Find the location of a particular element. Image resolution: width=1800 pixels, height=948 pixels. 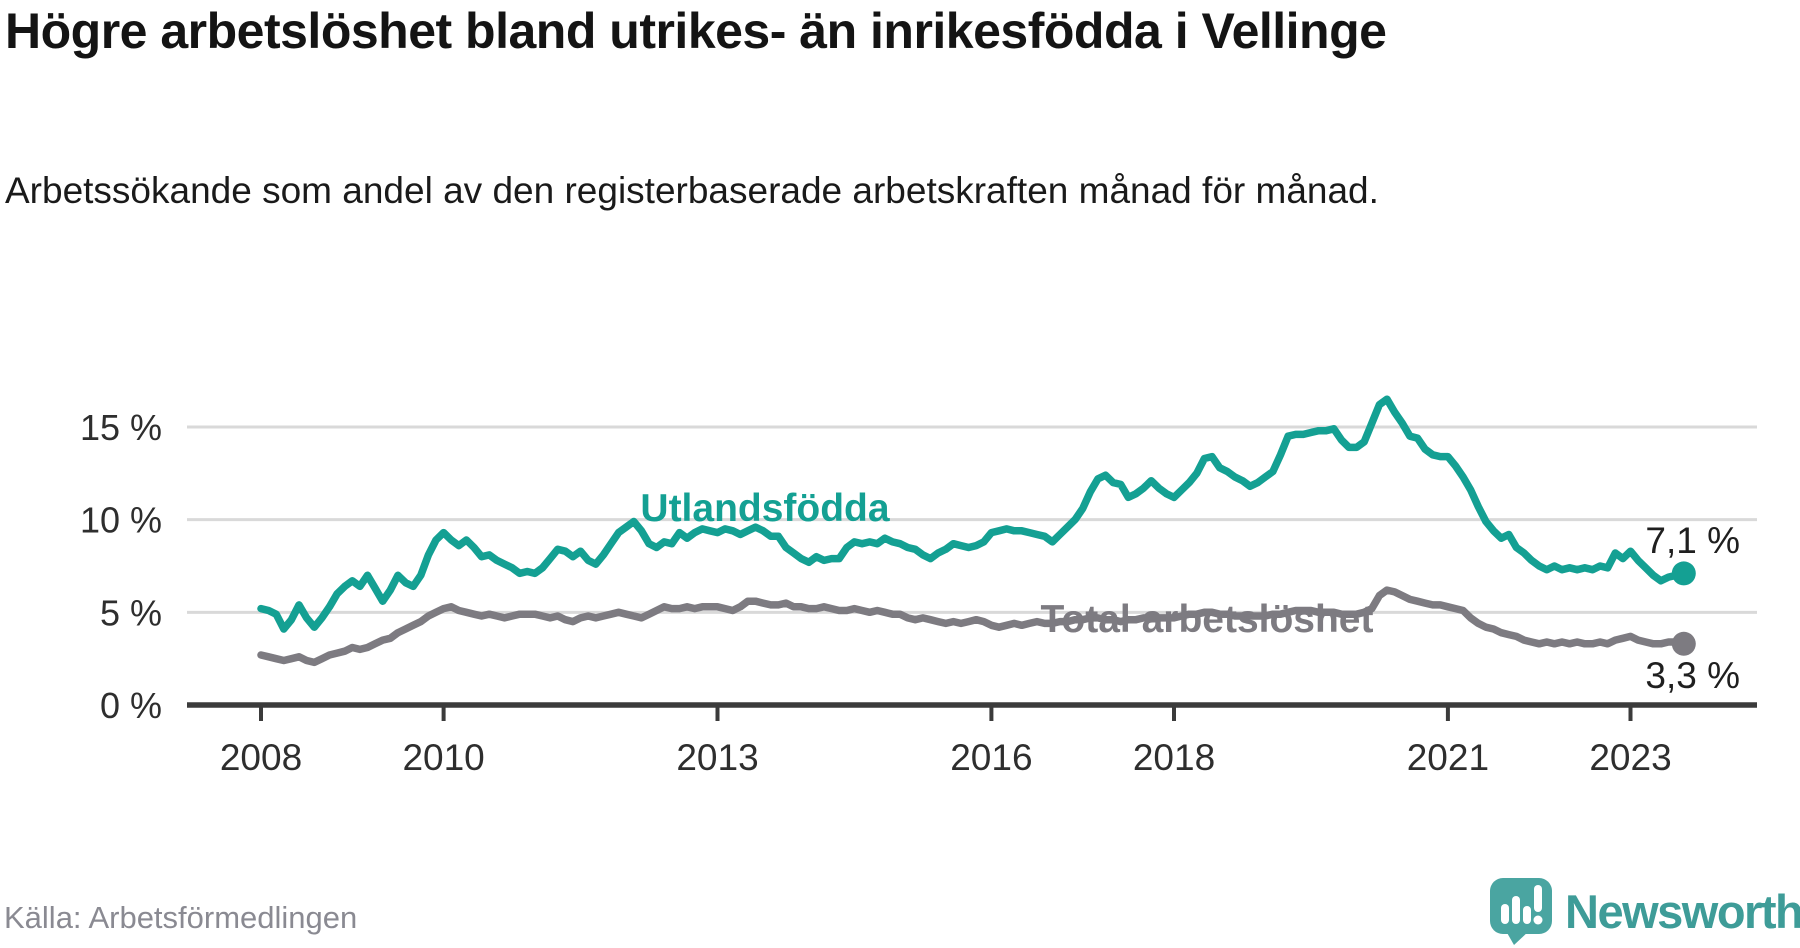

logo-exclamation-dot is located at coordinates (1538, 920).